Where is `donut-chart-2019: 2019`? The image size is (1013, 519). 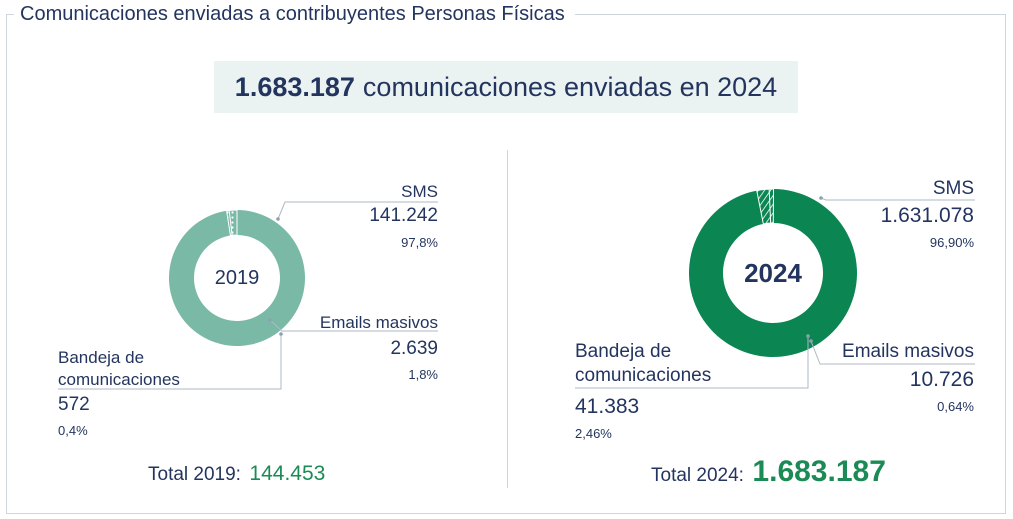 donut-chart-2019: 2019 is located at coordinates (236, 278).